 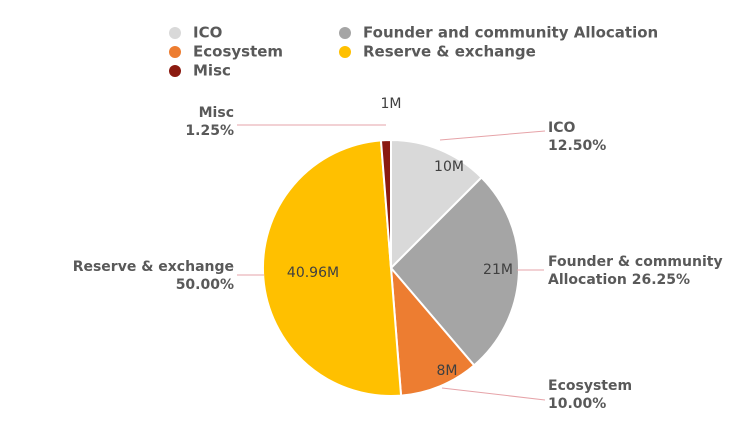 I want to click on callout-name: Ecosystem, so click(x=590, y=386).